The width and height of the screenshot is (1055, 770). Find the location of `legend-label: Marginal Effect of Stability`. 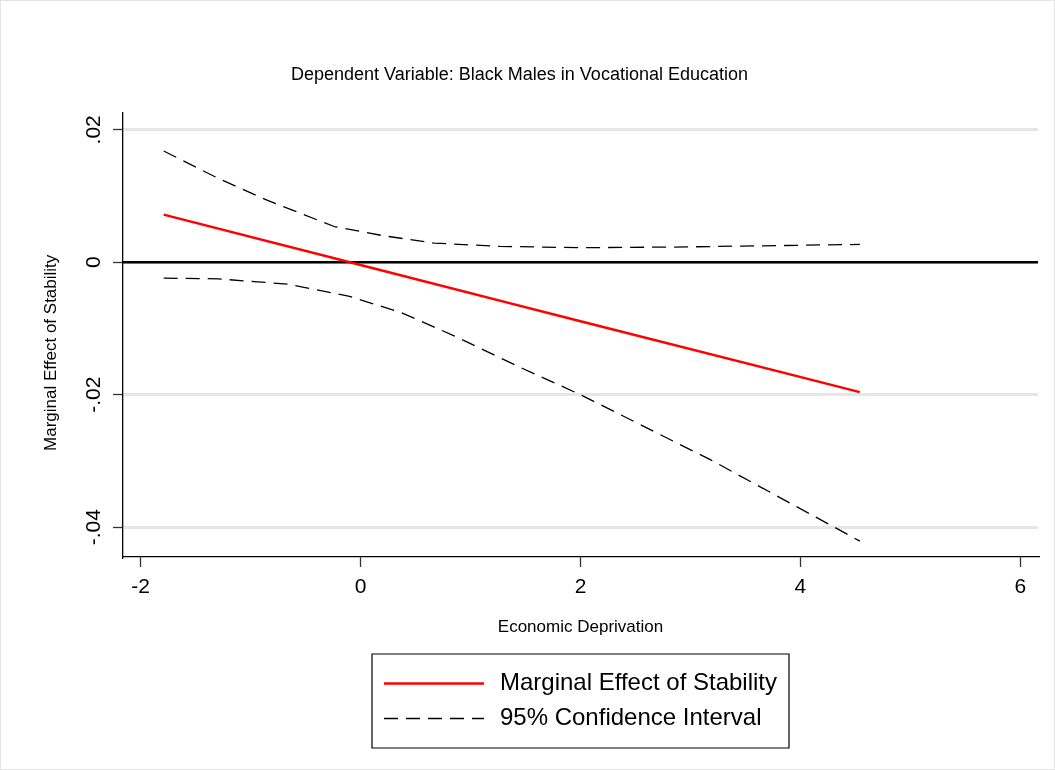

legend-label: Marginal Effect of Stability is located at coordinates (638, 682).